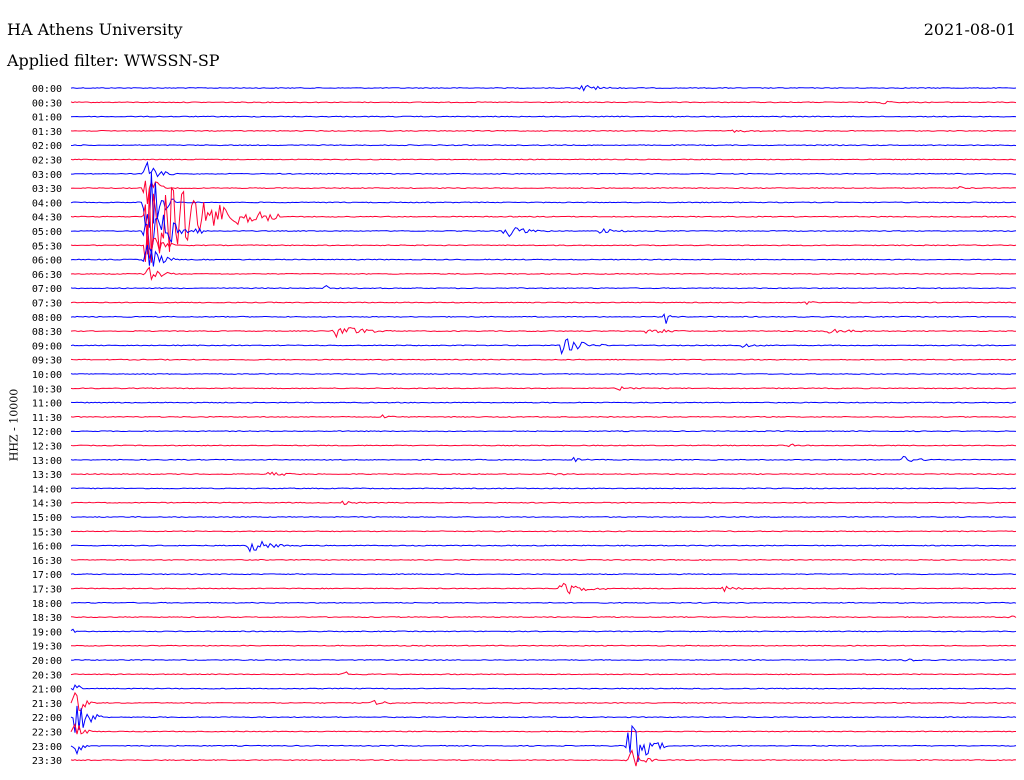  What do you see at coordinates (47, 704) in the screenshot?
I see `tick-label-2130: 21:30` at bounding box center [47, 704].